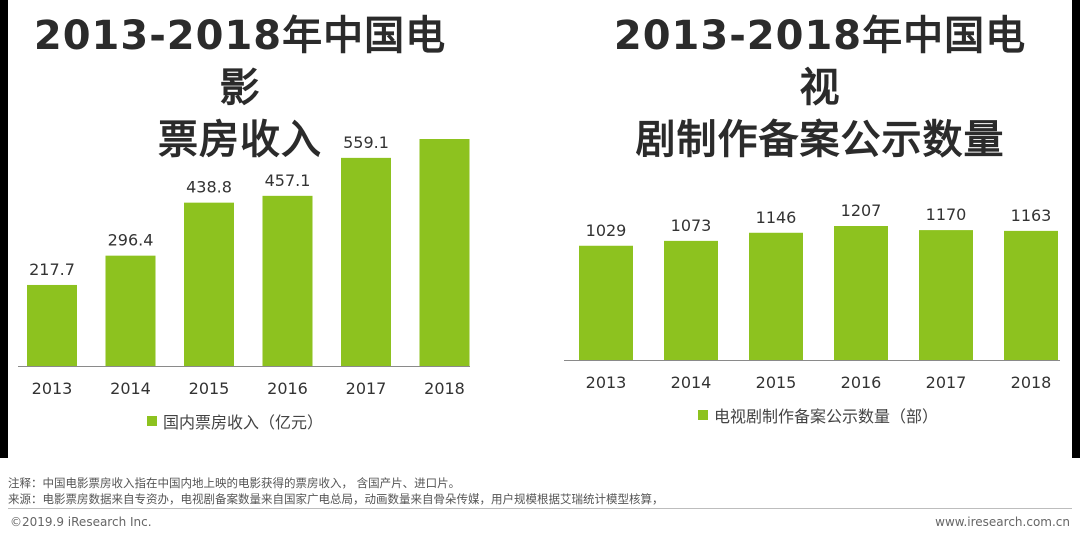 This screenshot has width=1080, height=544. Describe the element at coordinates (4, 229) in the screenshot. I see `left-edge-bar` at that location.